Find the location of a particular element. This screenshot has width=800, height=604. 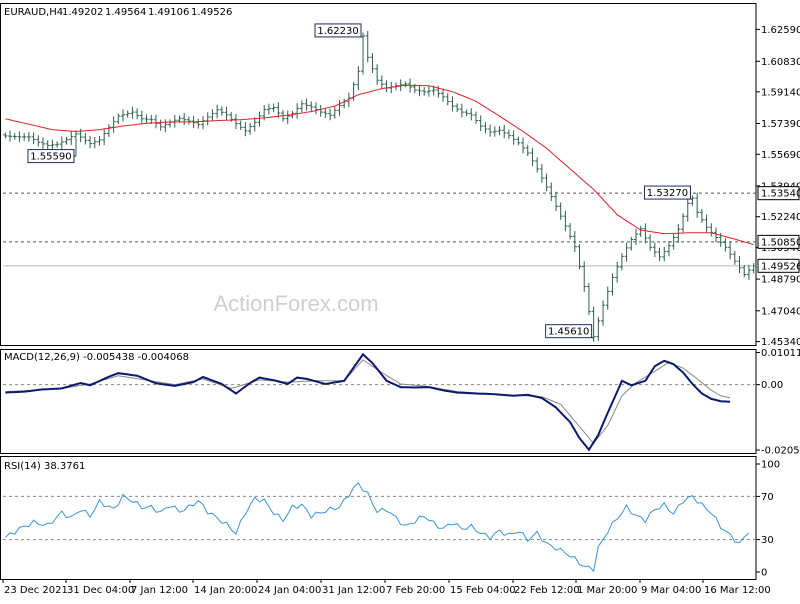

x-tick-label-0: 23 Dec 2021 is located at coordinates (36, 590).